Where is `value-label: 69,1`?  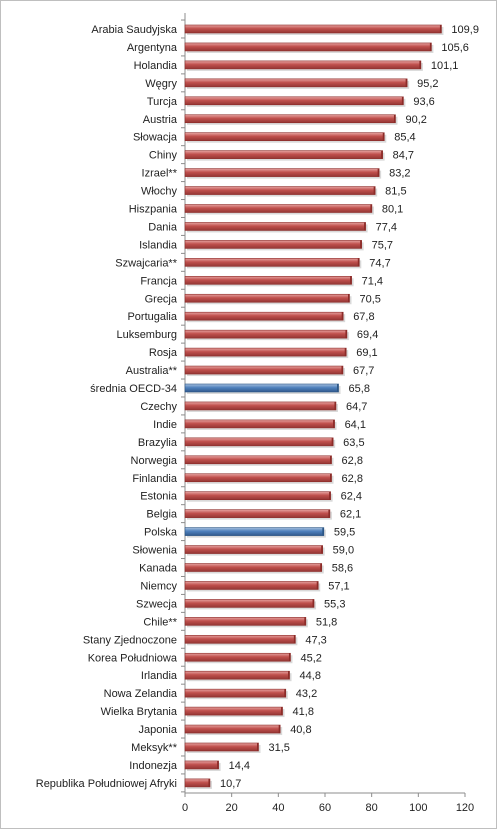
value-label: 69,1 is located at coordinates (366, 353).